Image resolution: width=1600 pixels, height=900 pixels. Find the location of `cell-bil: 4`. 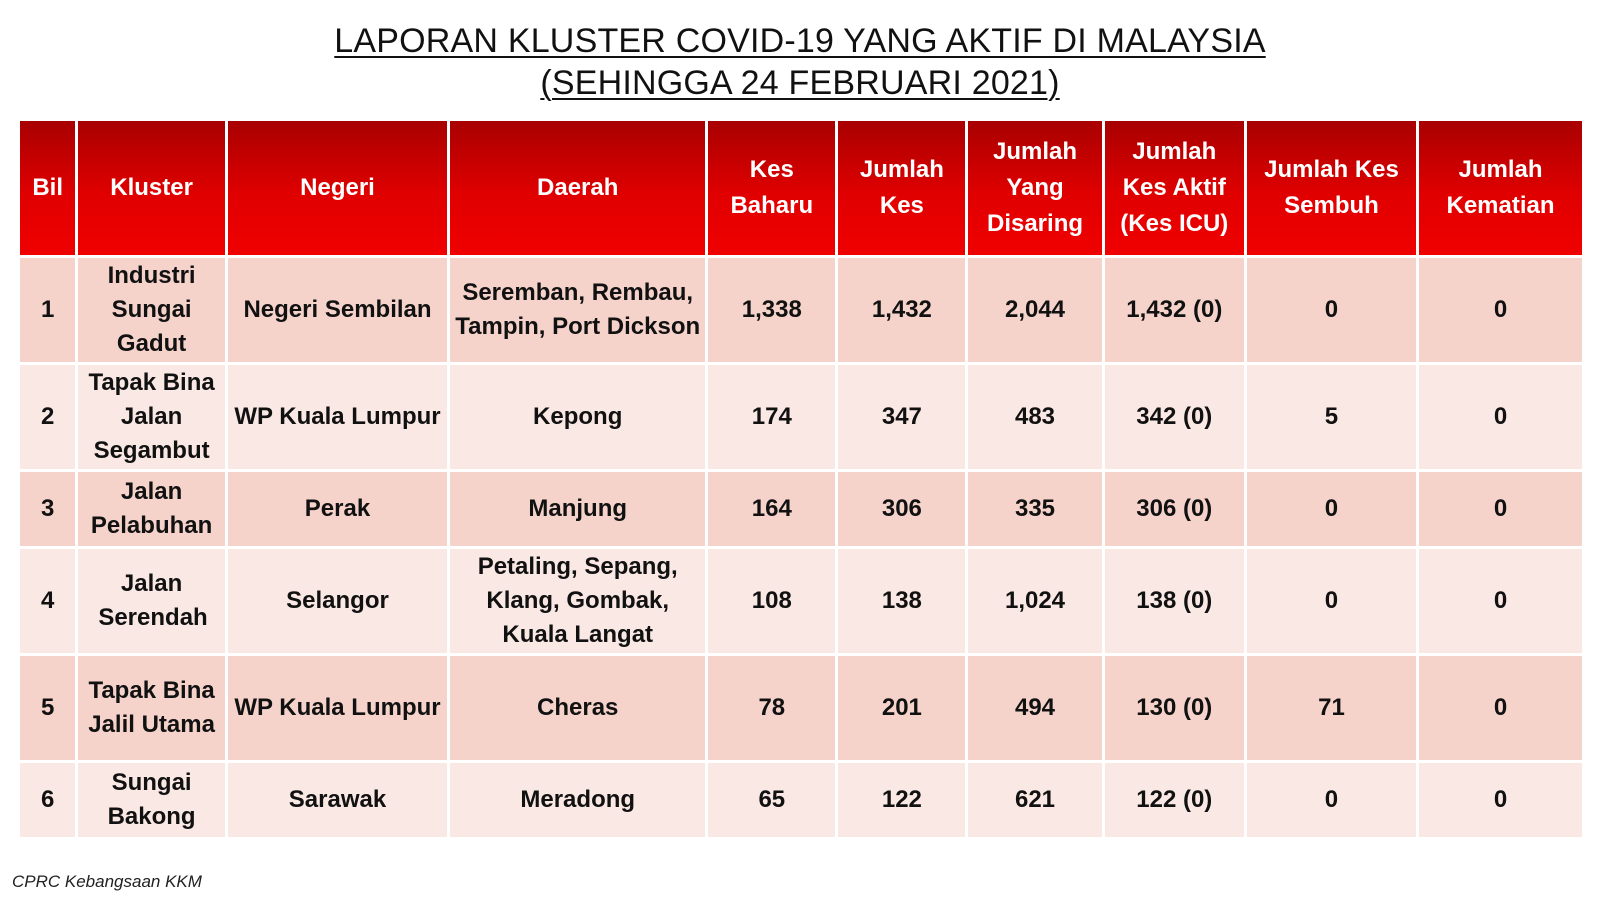

cell-bil: 4 is located at coordinates (48, 601).